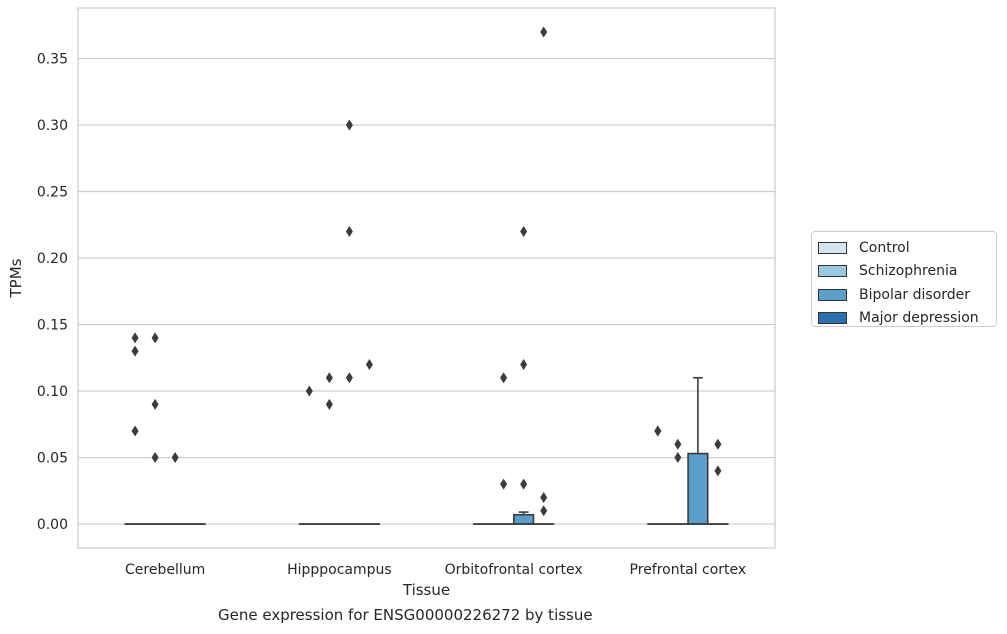 This screenshot has width=1007, height=634. I want to click on legend-item: Control, so click(907, 248).